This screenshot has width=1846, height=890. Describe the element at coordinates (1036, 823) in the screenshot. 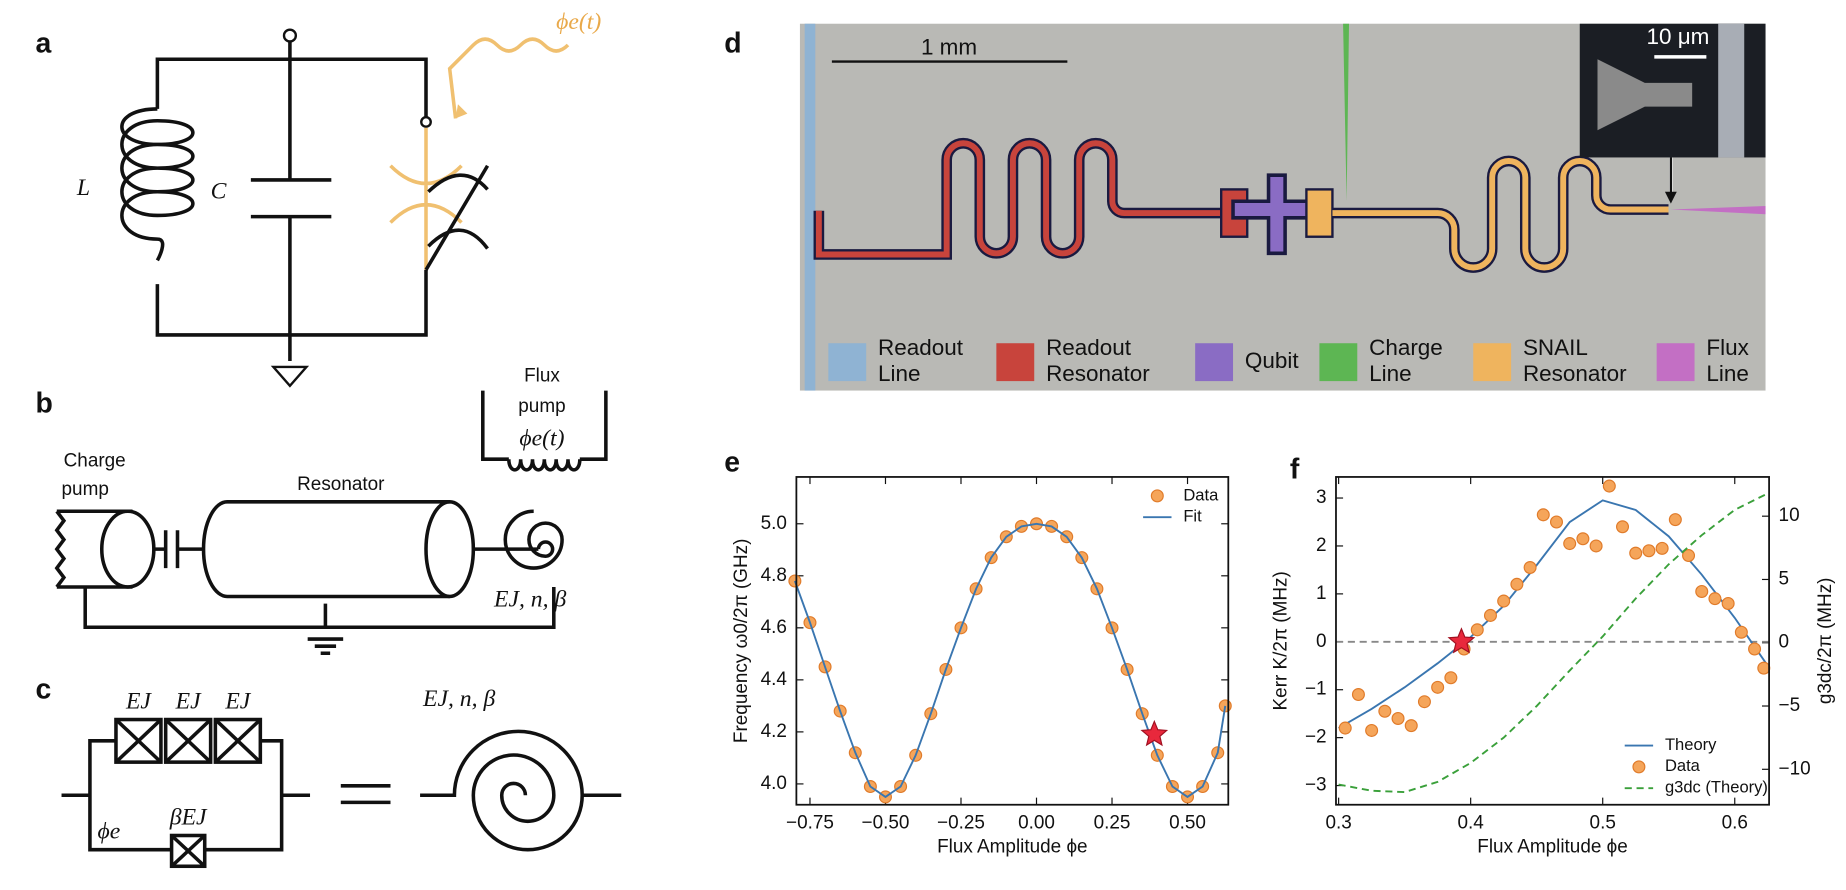

I see `x-tick-label: 0.00` at that location.